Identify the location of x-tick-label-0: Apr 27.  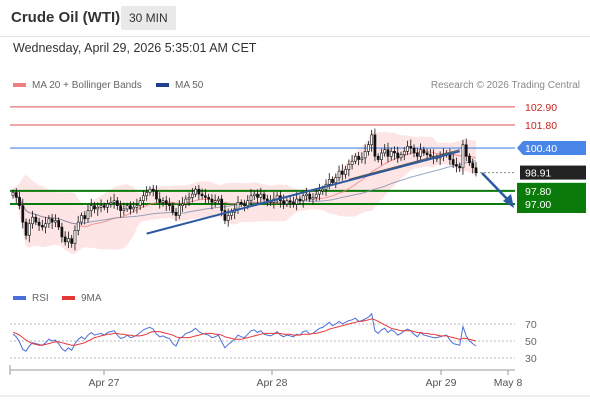
(104, 383).